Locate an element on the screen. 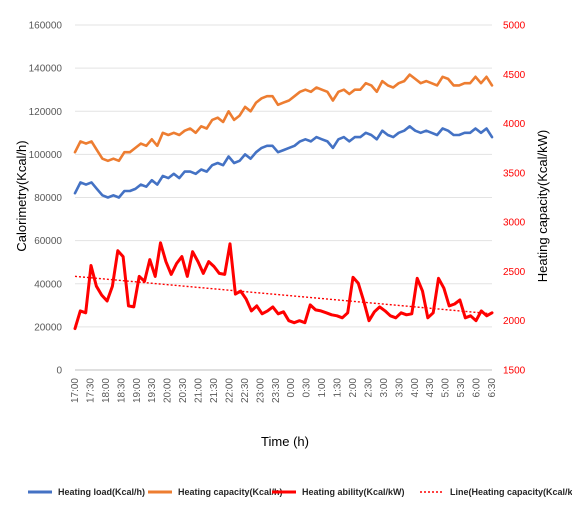 This screenshot has width=572, height=510. x-tick-label: 23:30 is located at coordinates (276, 390).